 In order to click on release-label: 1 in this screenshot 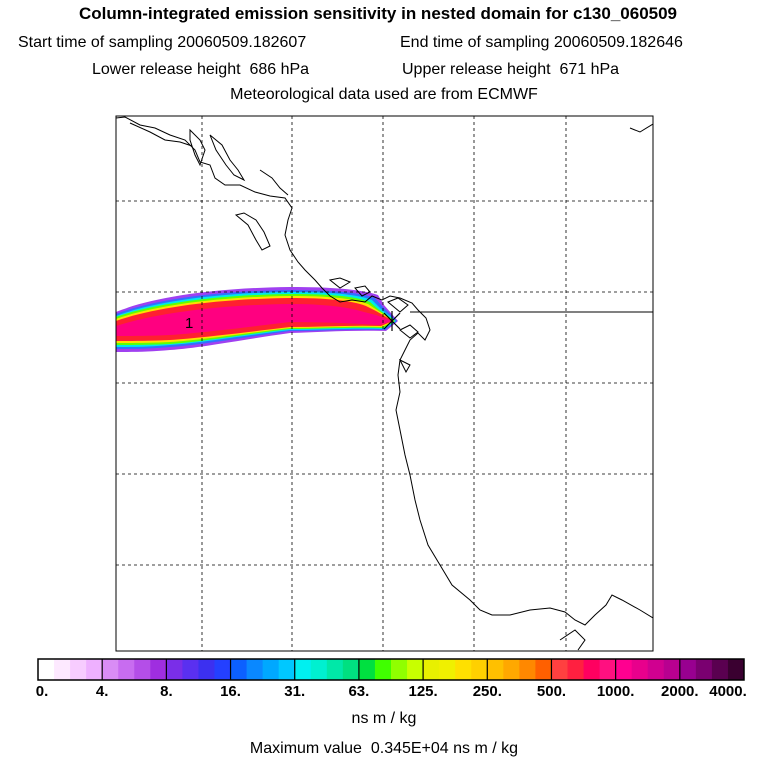, I will do `click(189, 323)`.